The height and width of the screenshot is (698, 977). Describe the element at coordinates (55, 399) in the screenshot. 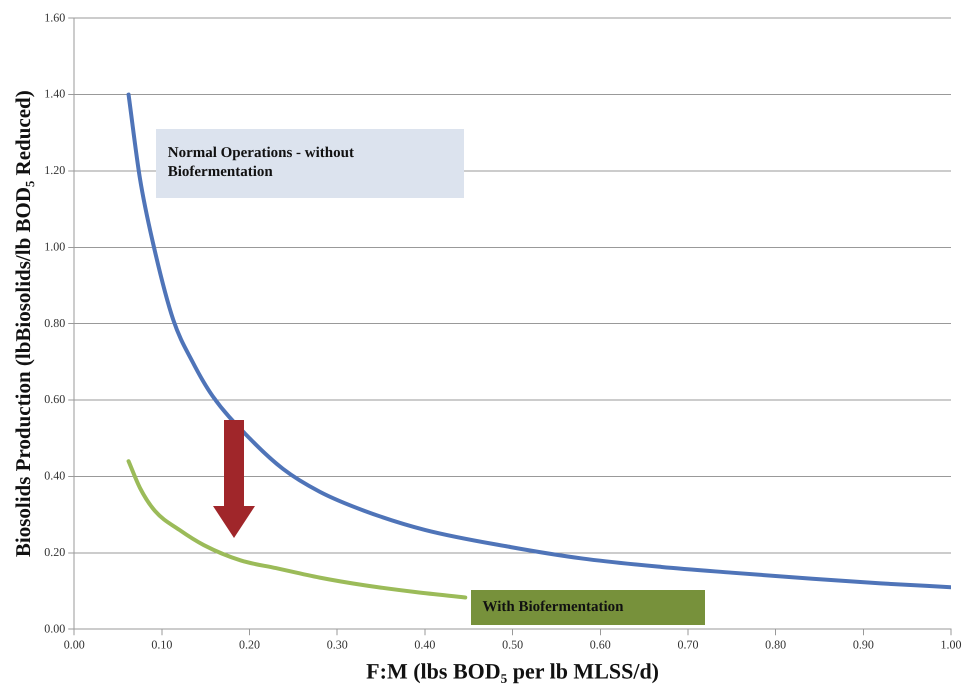

I see `y-tick-label: 0.60` at that location.